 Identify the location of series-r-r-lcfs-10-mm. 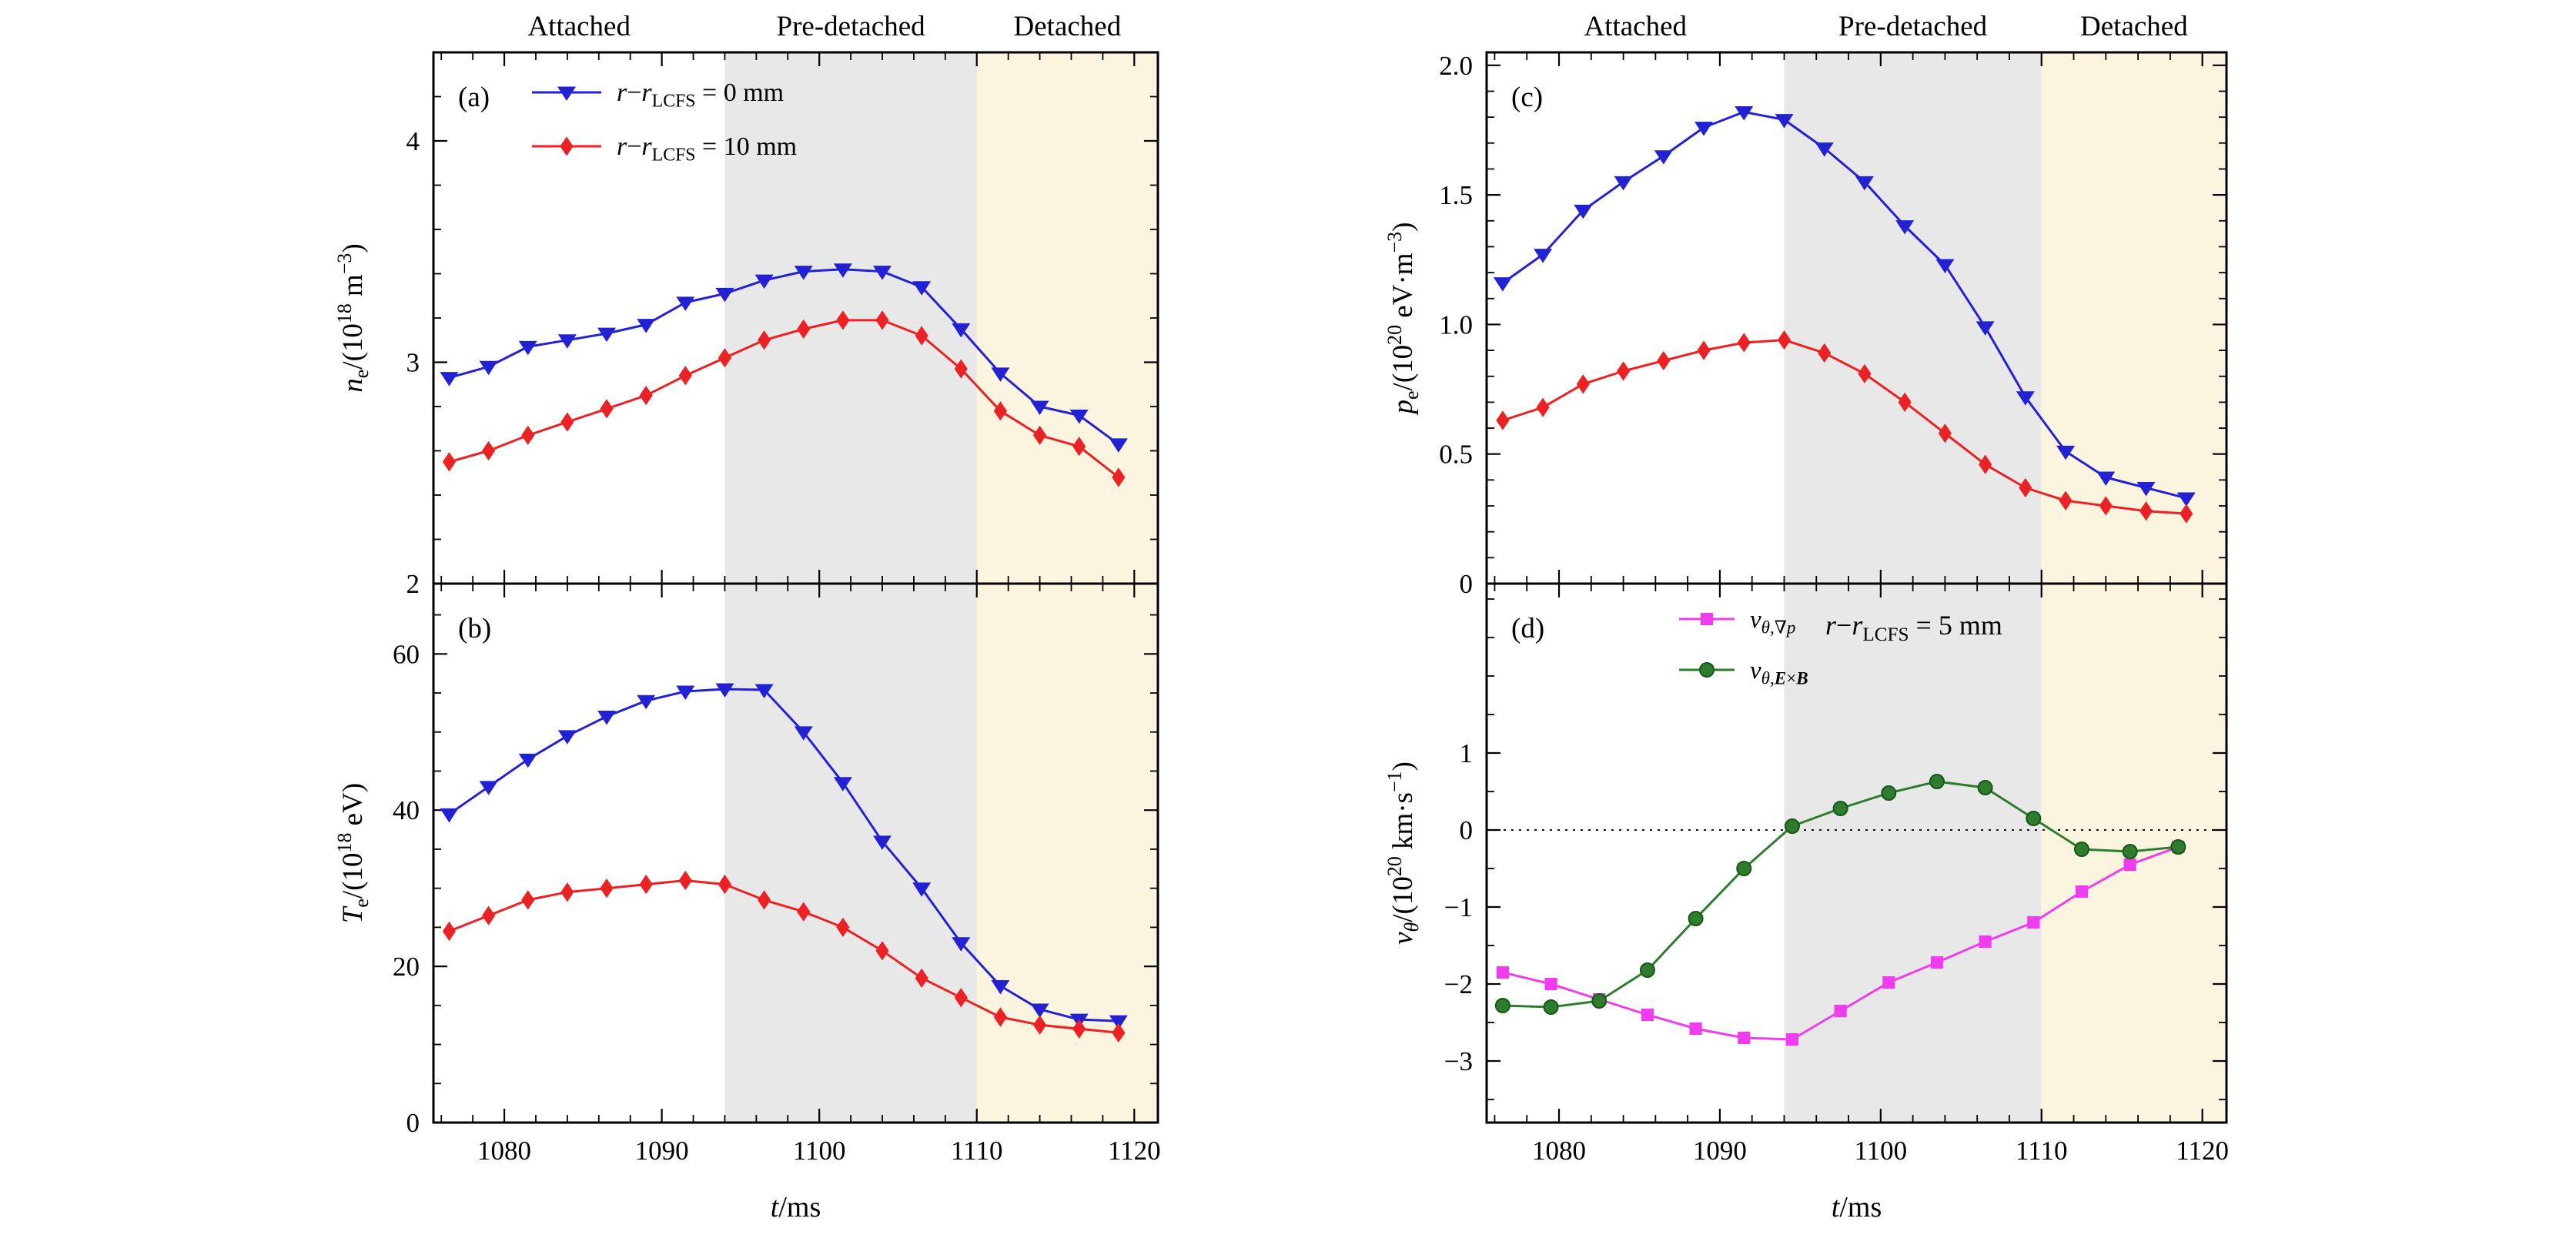
(1845, 427).